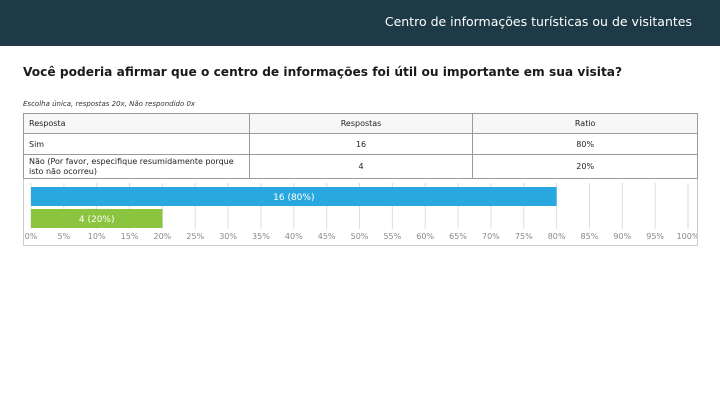 This screenshot has height=405, width=720. What do you see at coordinates (458, 236) in the screenshot?
I see `x-tick-label: 65%` at bounding box center [458, 236].